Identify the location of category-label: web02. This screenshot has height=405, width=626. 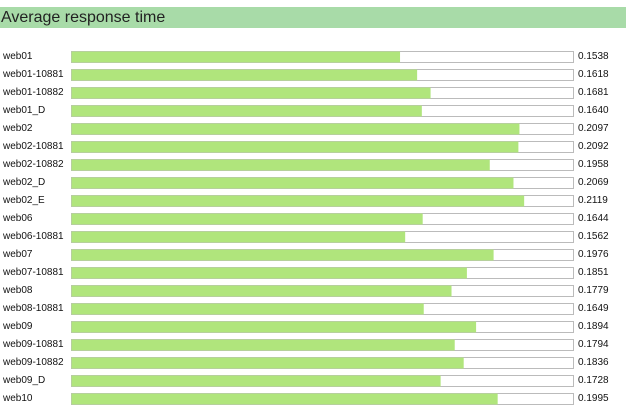
(17, 128).